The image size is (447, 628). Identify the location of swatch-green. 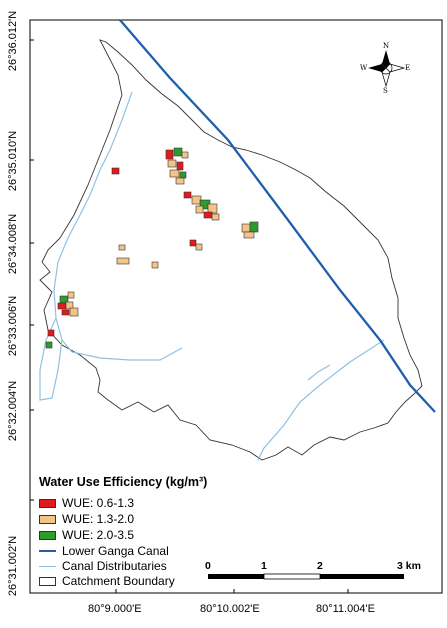
(47, 535).